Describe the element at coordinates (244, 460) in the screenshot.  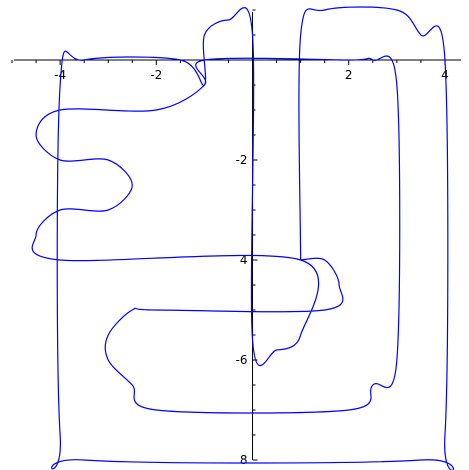
I see `y-tick-label: 8` at that location.